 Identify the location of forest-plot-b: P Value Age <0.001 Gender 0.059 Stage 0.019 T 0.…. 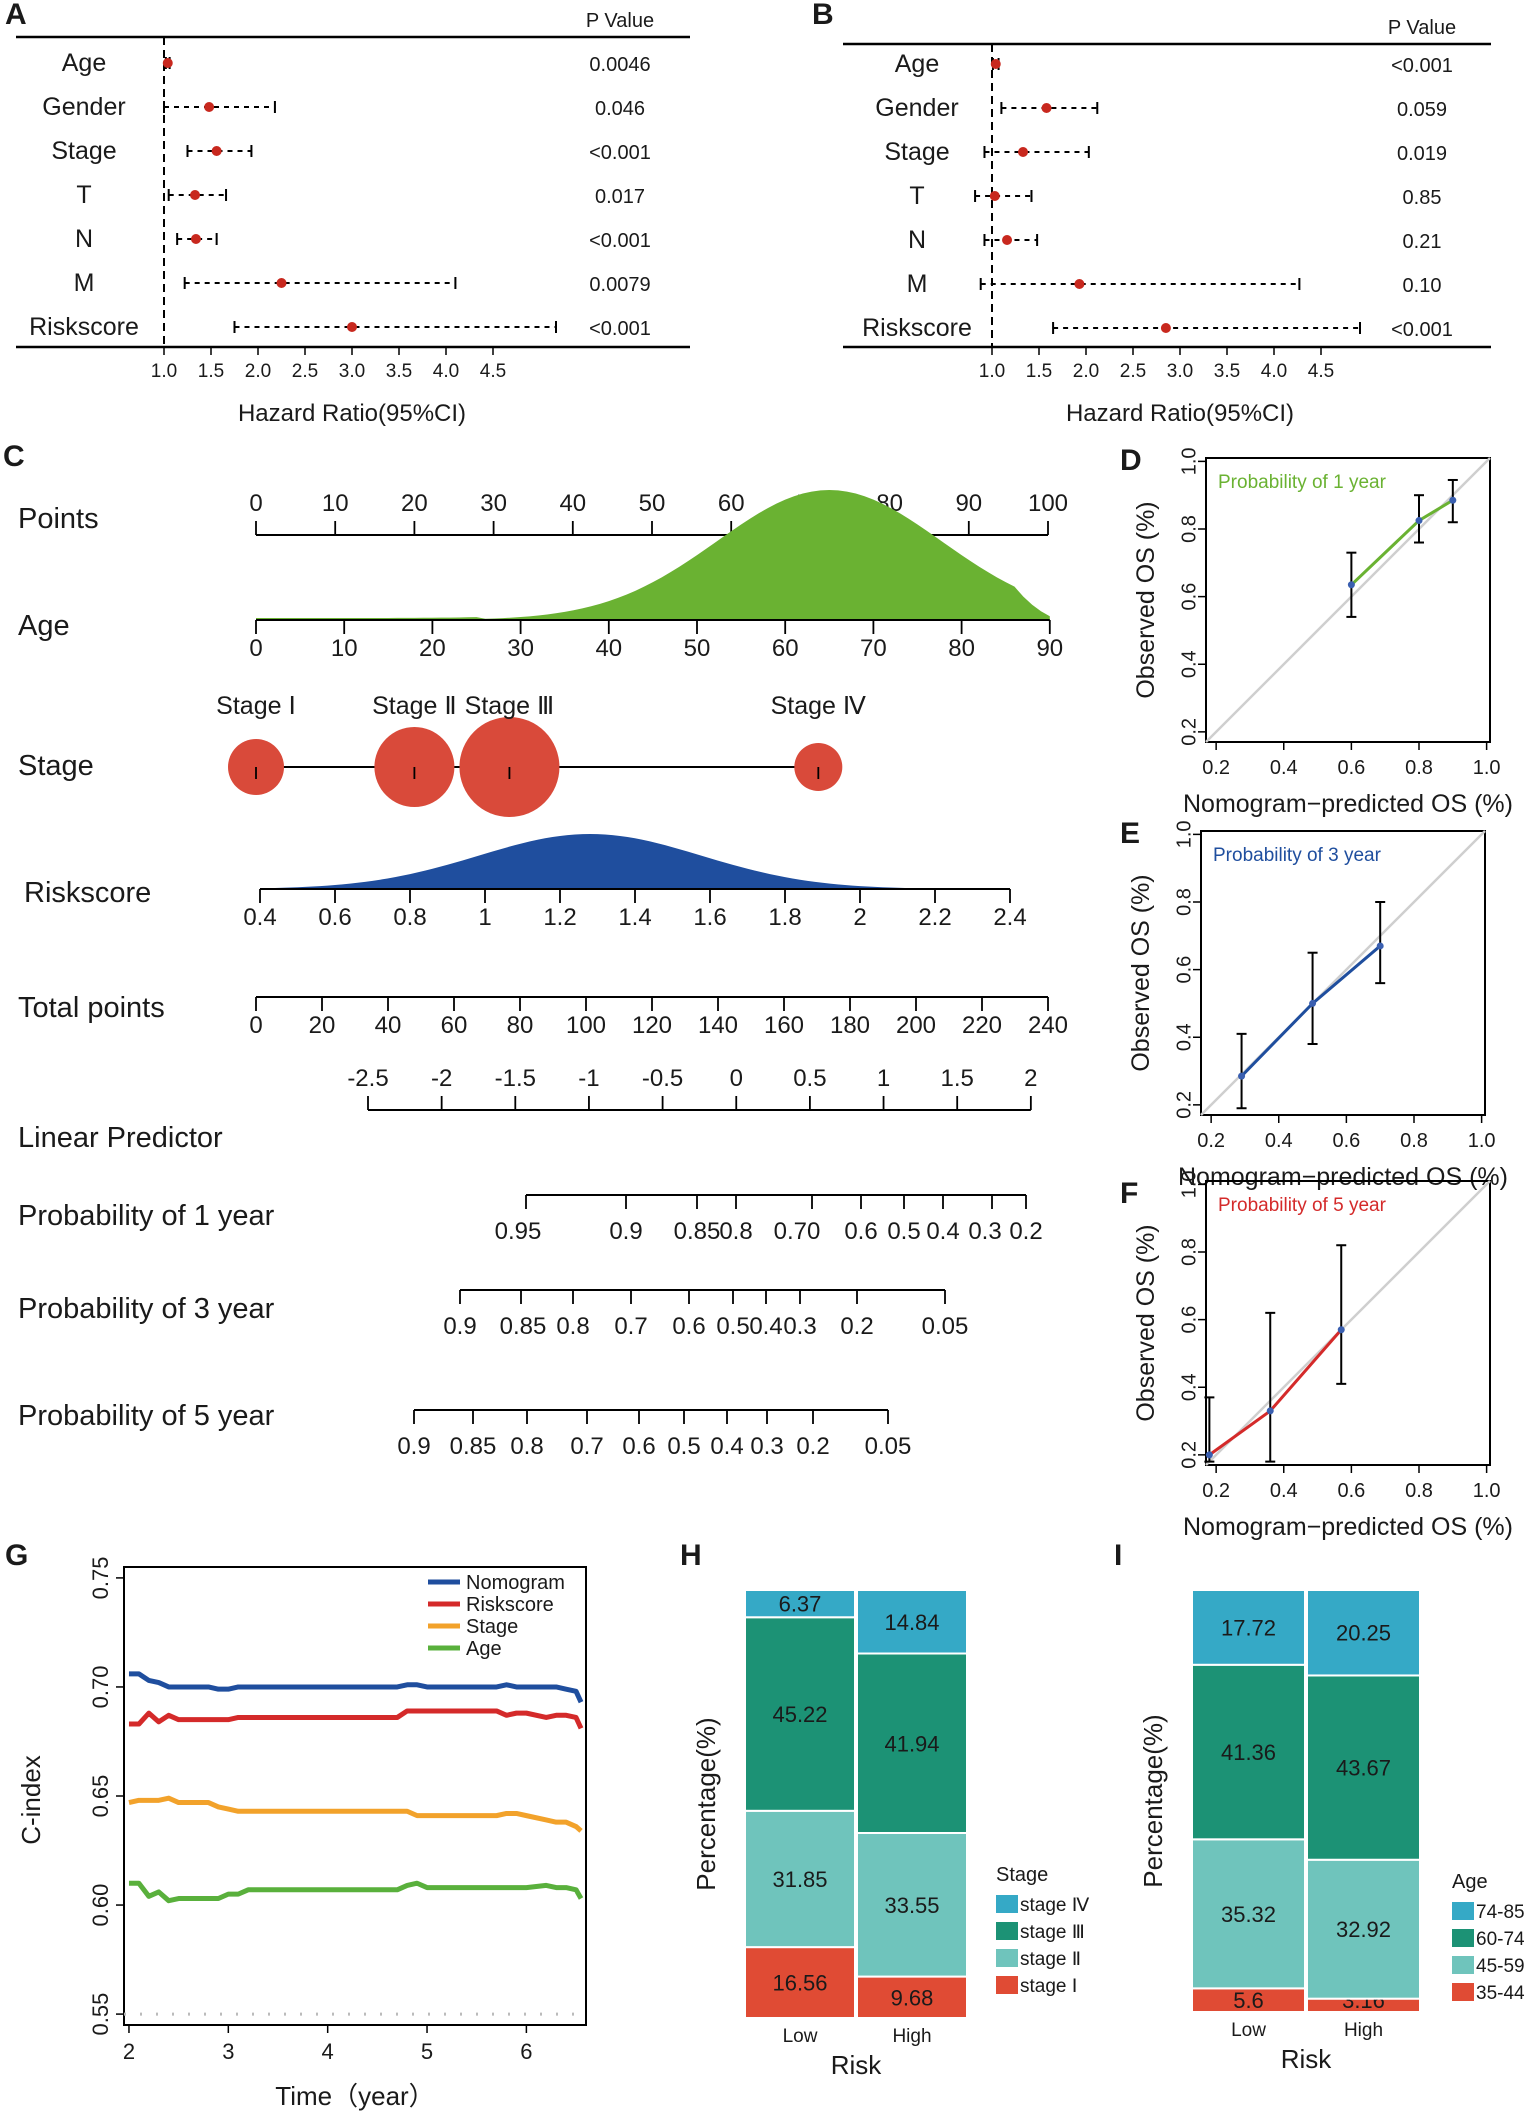
(1167, 222).